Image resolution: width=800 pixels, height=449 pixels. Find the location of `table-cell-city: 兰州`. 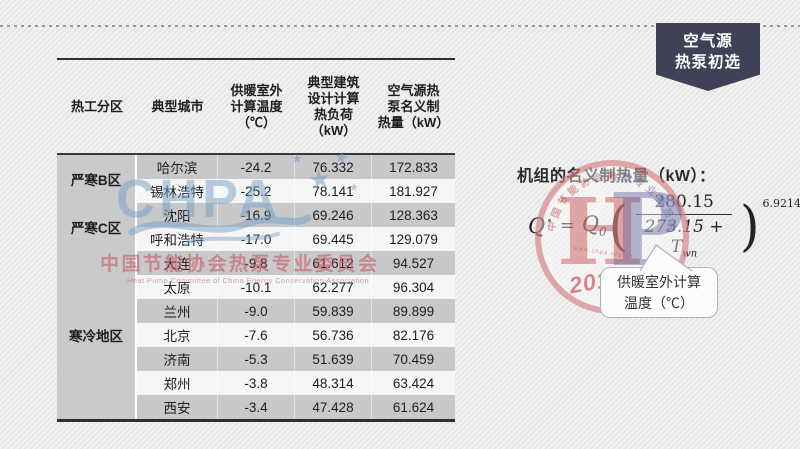

table-cell-city: 兰州 is located at coordinates (177, 311).